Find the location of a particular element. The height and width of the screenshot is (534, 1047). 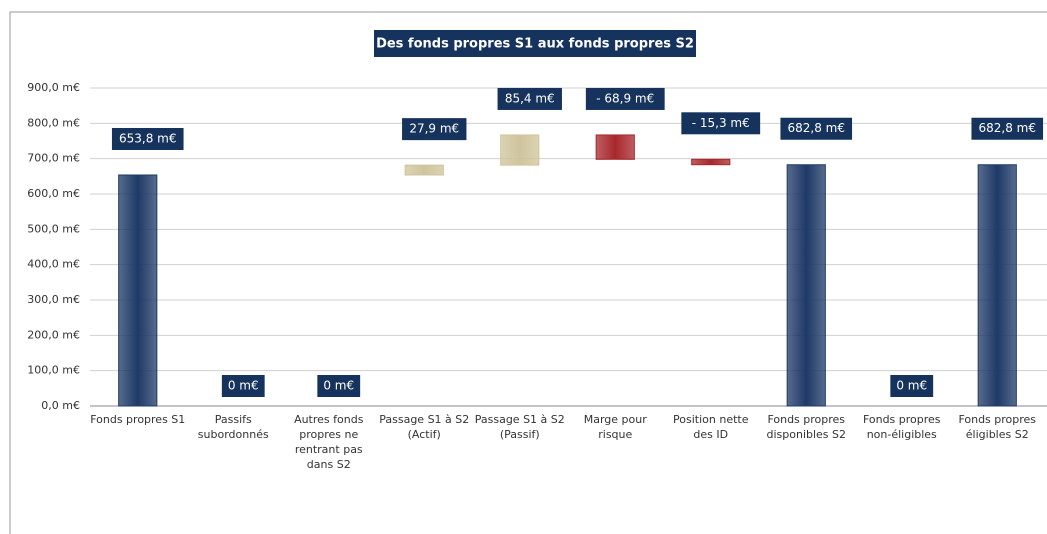

value-label: 85,4 m€ is located at coordinates (530, 98).